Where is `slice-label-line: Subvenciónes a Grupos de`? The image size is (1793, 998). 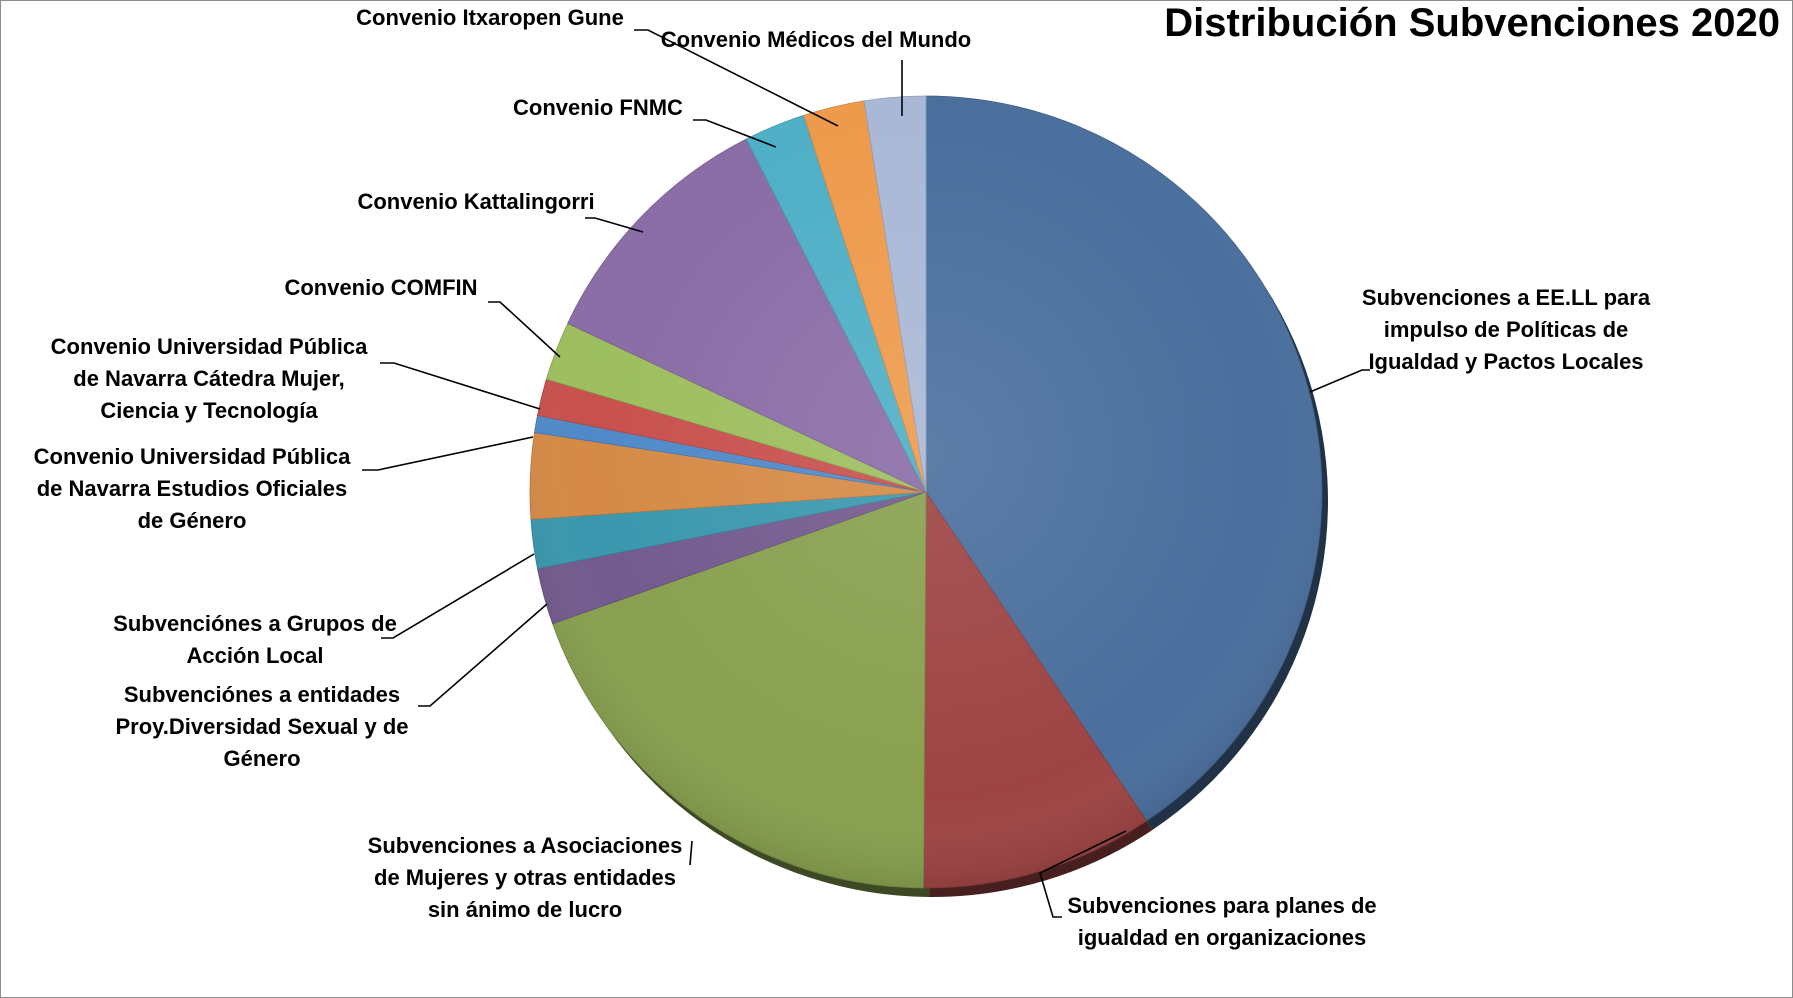 slice-label-line: Subvenciónes a Grupos de is located at coordinates (255, 623).